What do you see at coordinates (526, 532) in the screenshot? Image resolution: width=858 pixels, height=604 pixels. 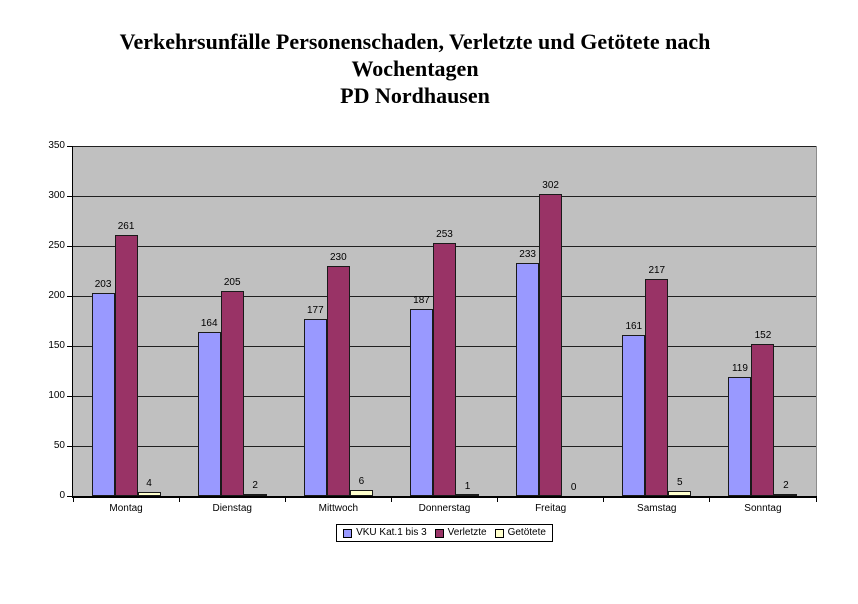 I see `legend-label-getoetete: Getötete` at bounding box center [526, 532].